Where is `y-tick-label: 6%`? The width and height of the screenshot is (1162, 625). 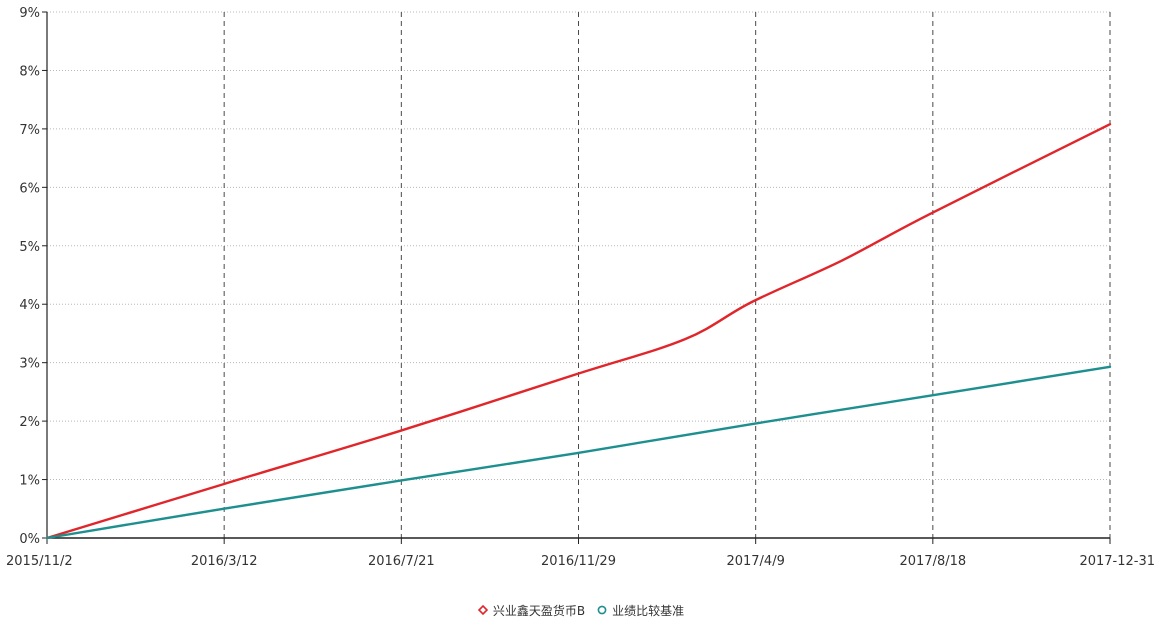
y-tick-label: 6% is located at coordinates (29, 188).